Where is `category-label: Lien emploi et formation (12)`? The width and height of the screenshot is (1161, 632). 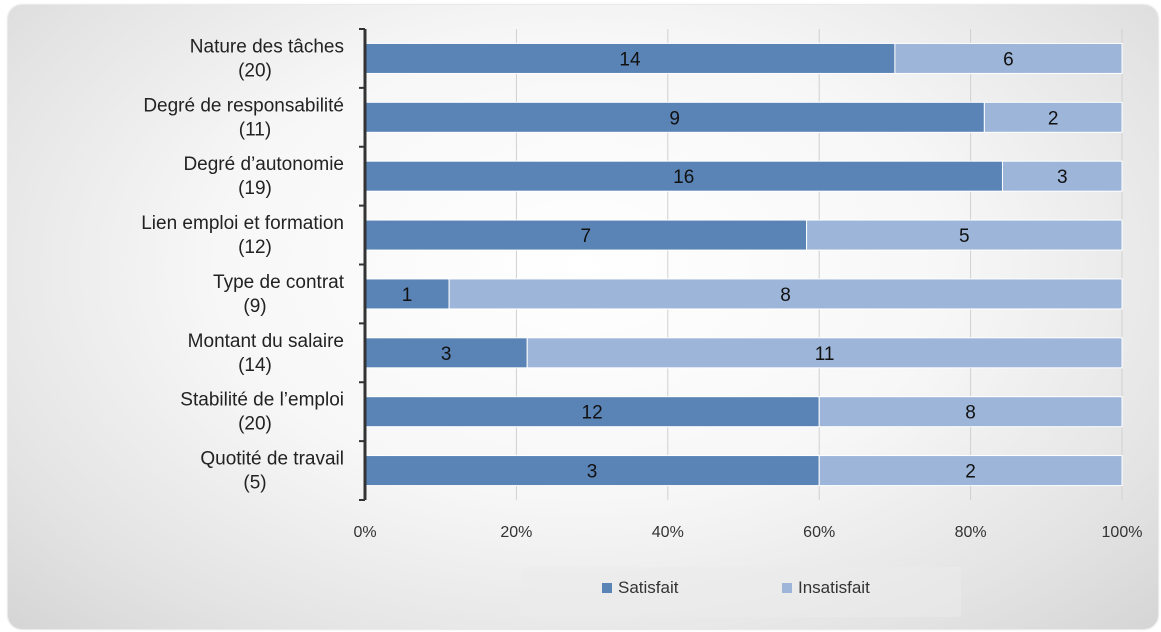 category-label: Lien emploi et formation (12) is located at coordinates (242, 235).